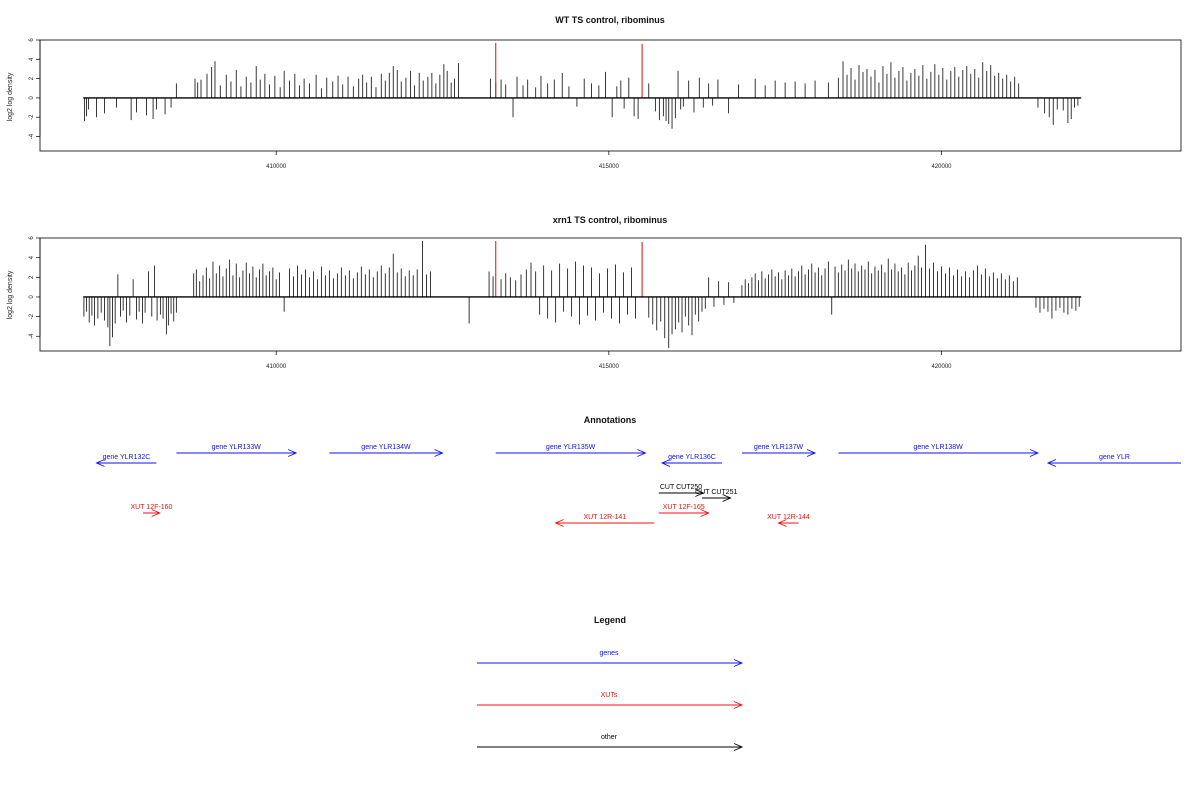 The height and width of the screenshot is (800, 1200). What do you see at coordinates (681, 487) in the screenshot?
I see `feature-label: CUT CUT250` at bounding box center [681, 487].